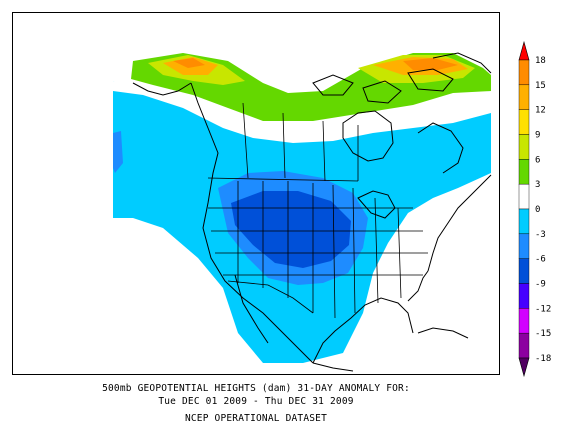 The height and width of the screenshot is (437, 565). Describe the element at coordinates (540, 235) in the screenshot. I see `colorbar-tick-label: -3` at that location.